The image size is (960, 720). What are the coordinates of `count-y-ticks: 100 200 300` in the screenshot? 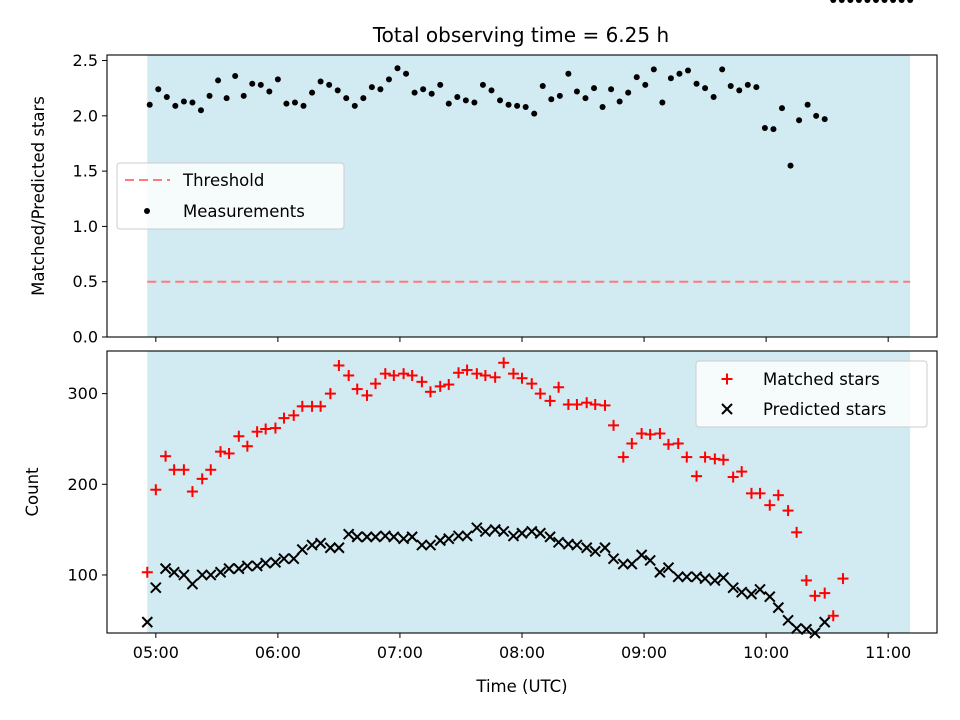 It's located at (87, 484).